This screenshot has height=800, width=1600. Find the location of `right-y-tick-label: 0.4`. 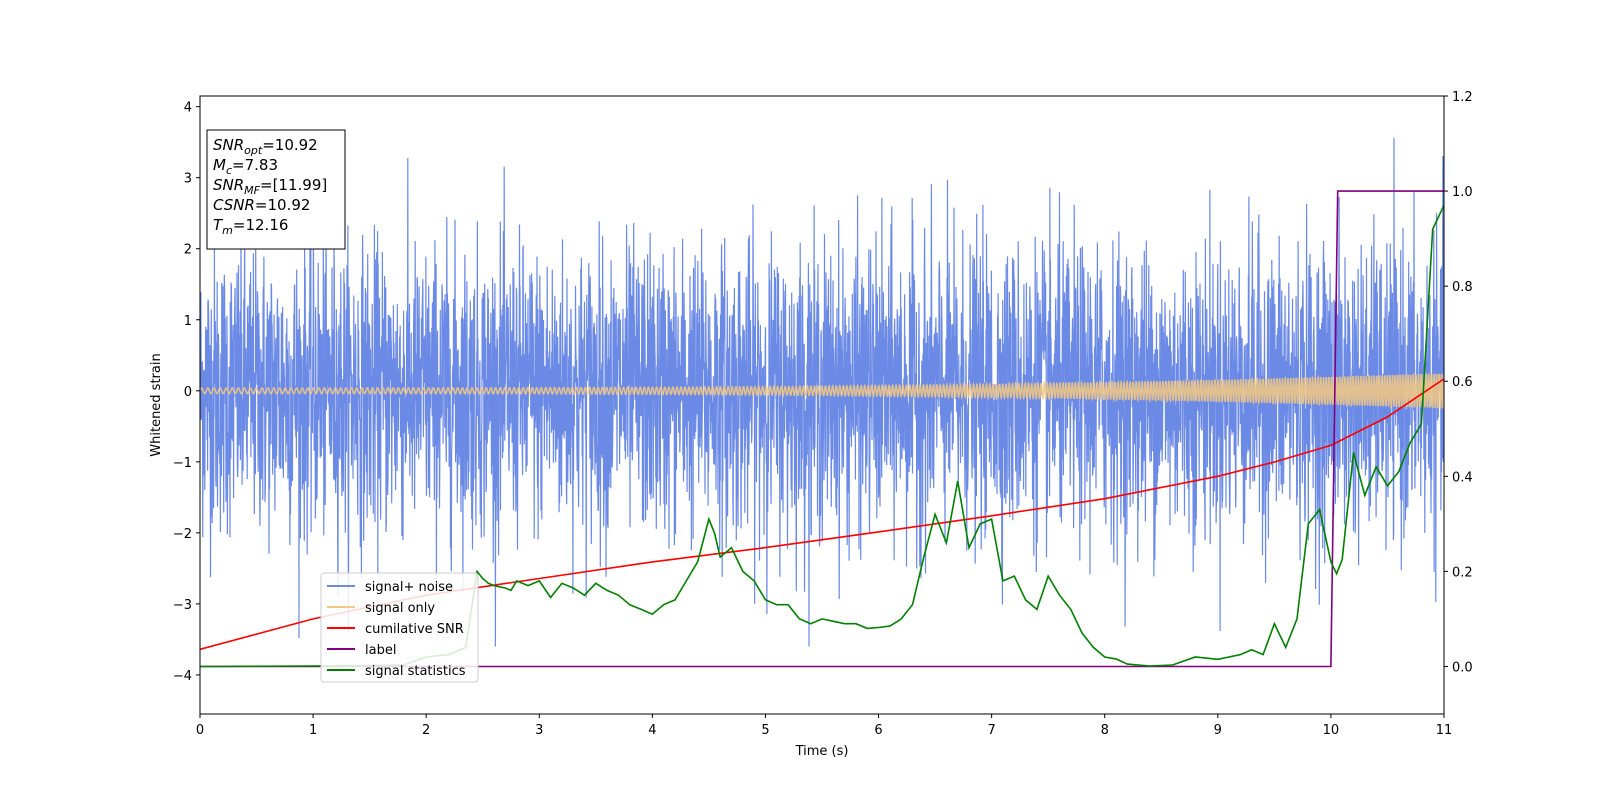

right-y-tick-label: 0.4 is located at coordinates (1462, 477).